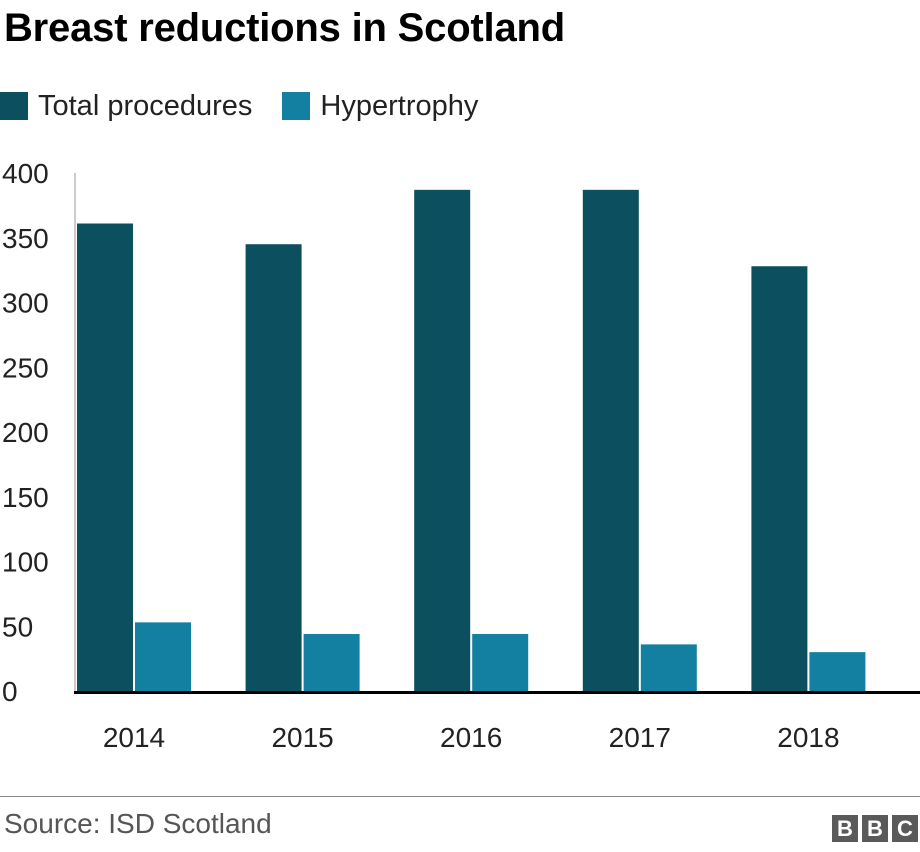 The image size is (920, 852). I want to click on x-axis-ticks: 2014 2015 2016 2017 2018, so click(471, 737).